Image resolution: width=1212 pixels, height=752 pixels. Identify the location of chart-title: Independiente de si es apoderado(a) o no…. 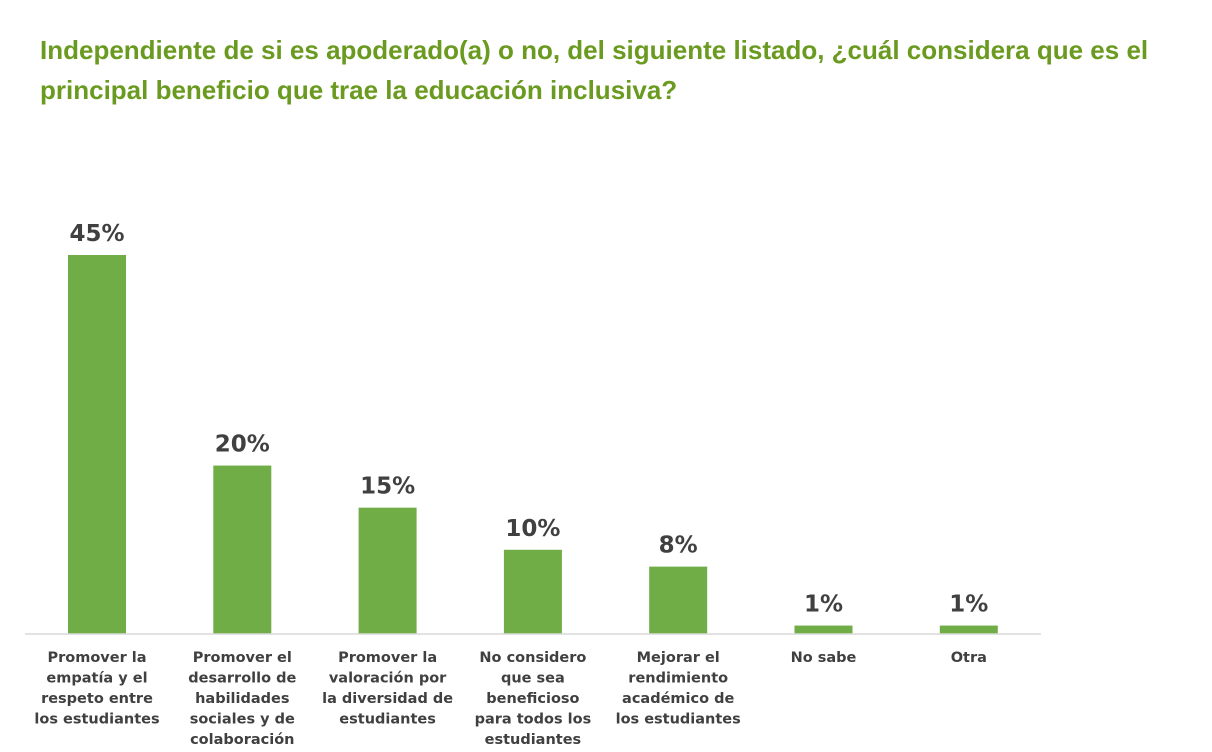
(594, 70).